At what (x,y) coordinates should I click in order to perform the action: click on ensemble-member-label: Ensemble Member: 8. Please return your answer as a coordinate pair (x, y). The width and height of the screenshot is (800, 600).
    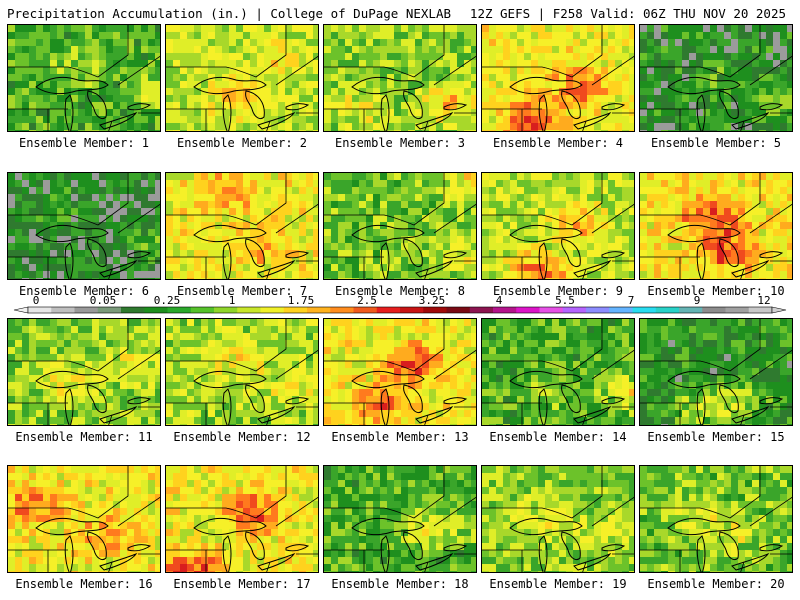
    Looking at the image, I should click on (400, 291).